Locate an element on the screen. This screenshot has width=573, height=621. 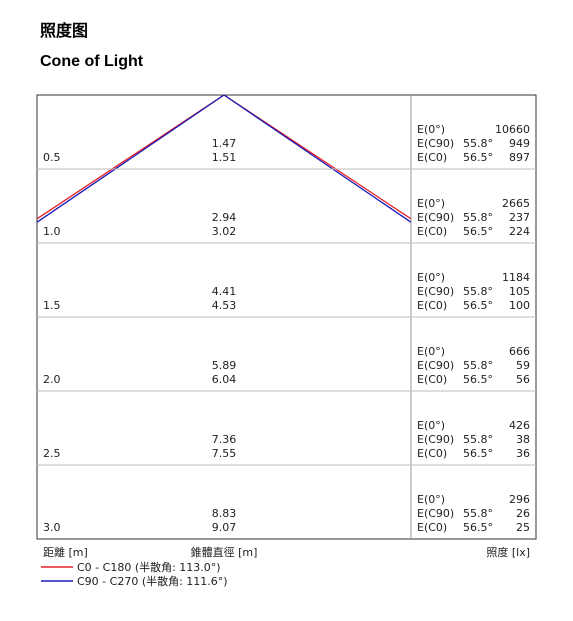
subtitle: Cone of Light is located at coordinates (92, 61).